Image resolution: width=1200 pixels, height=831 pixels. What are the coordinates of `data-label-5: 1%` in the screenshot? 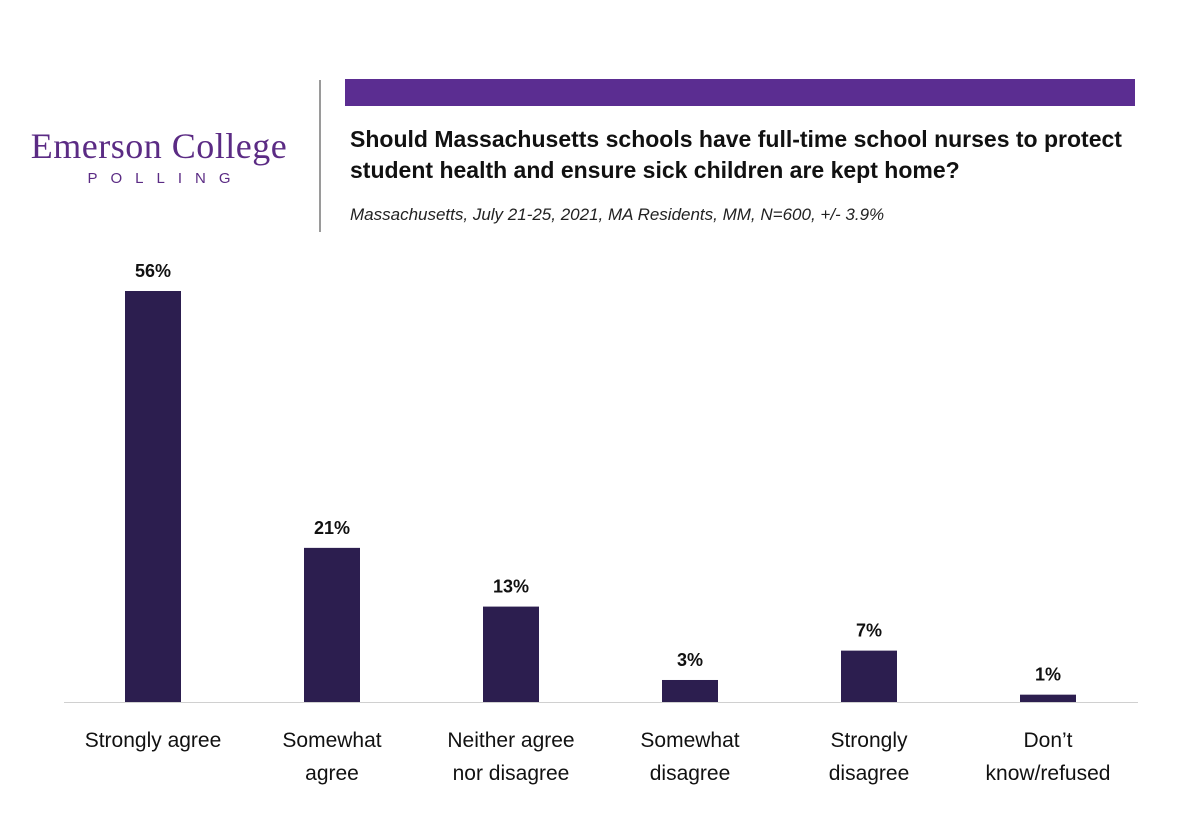 It's located at (1048, 675).